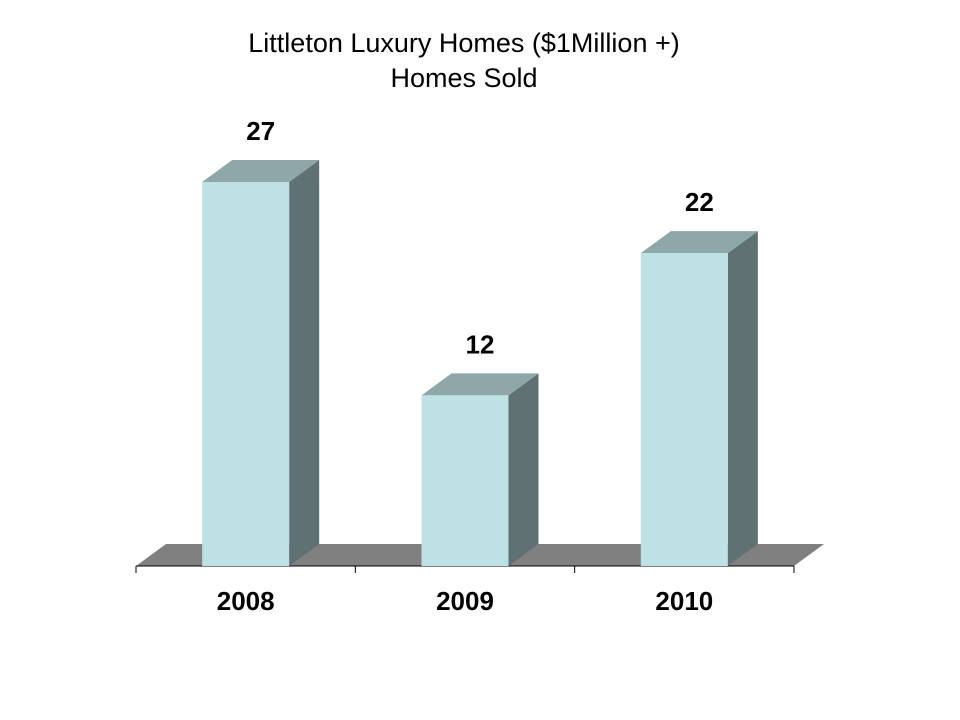 This screenshot has width=960, height=720. Describe the element at coordinates (699, 202) in the screenshot. I see `data-label-2010: 22` at that location.